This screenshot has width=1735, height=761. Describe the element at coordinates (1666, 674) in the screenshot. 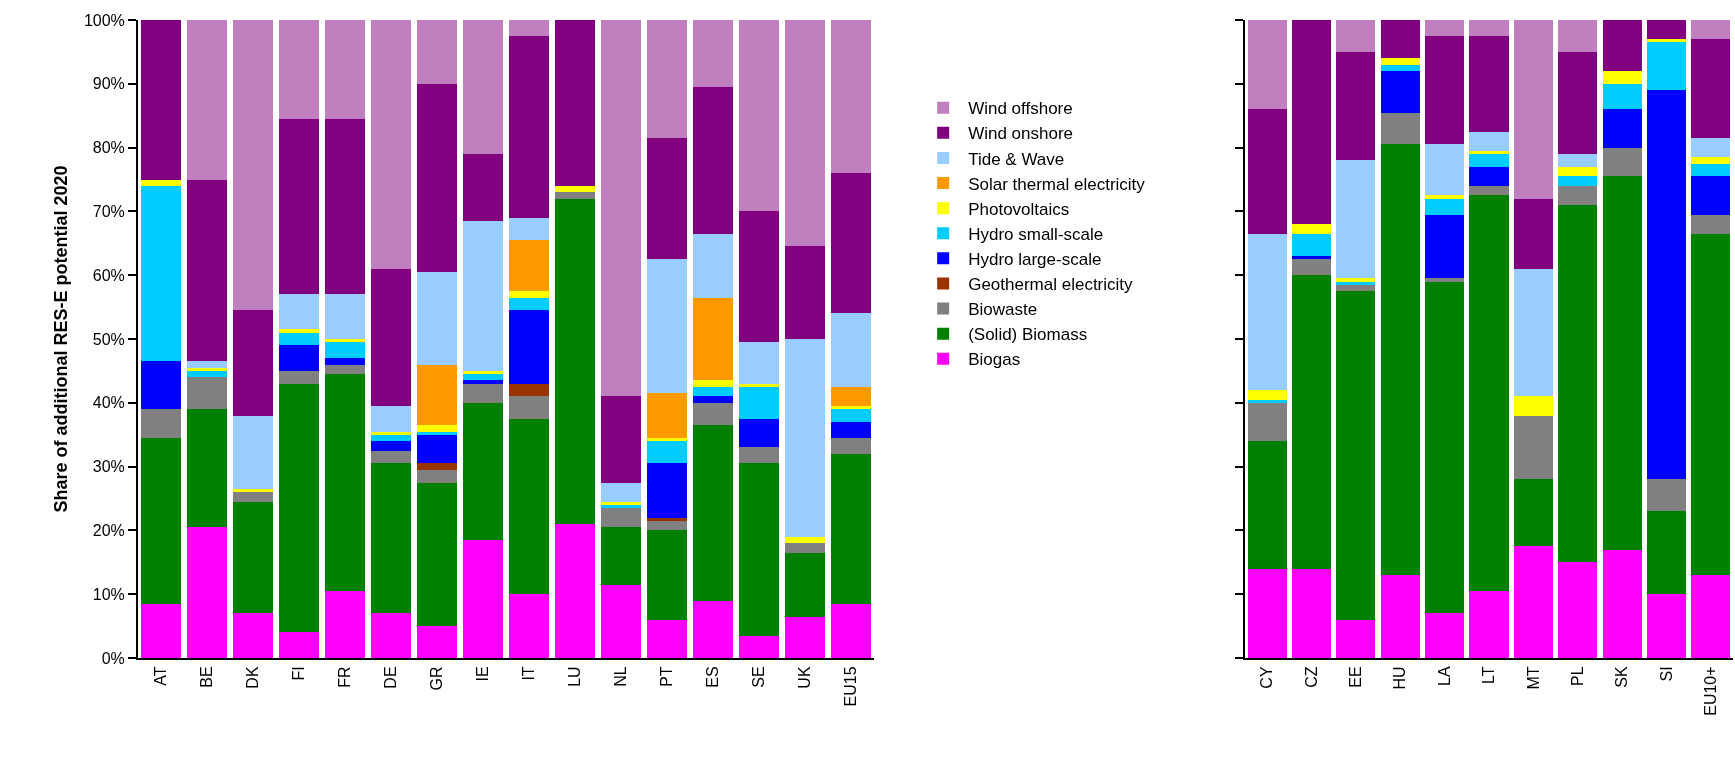

I see `x-tick-label: SI` at that location.